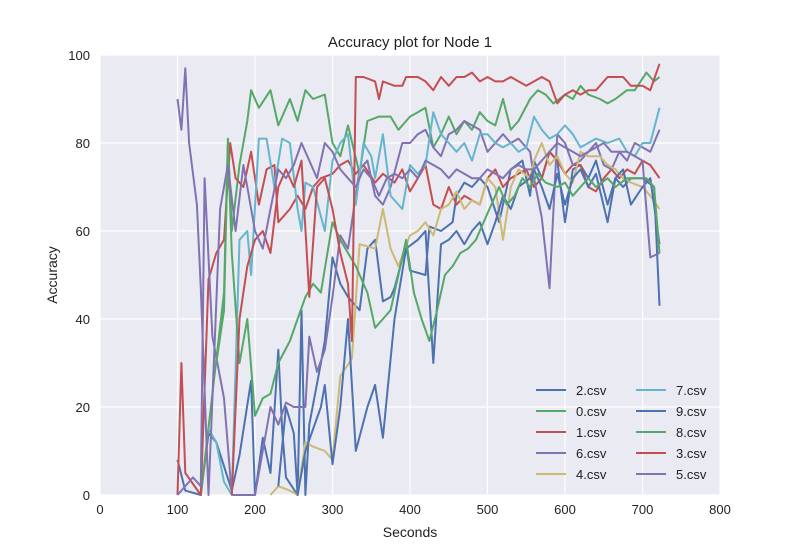 This screenshot has height=555, width=800. I want to click on y-axis-label: Accuracy, so click(52, 275).